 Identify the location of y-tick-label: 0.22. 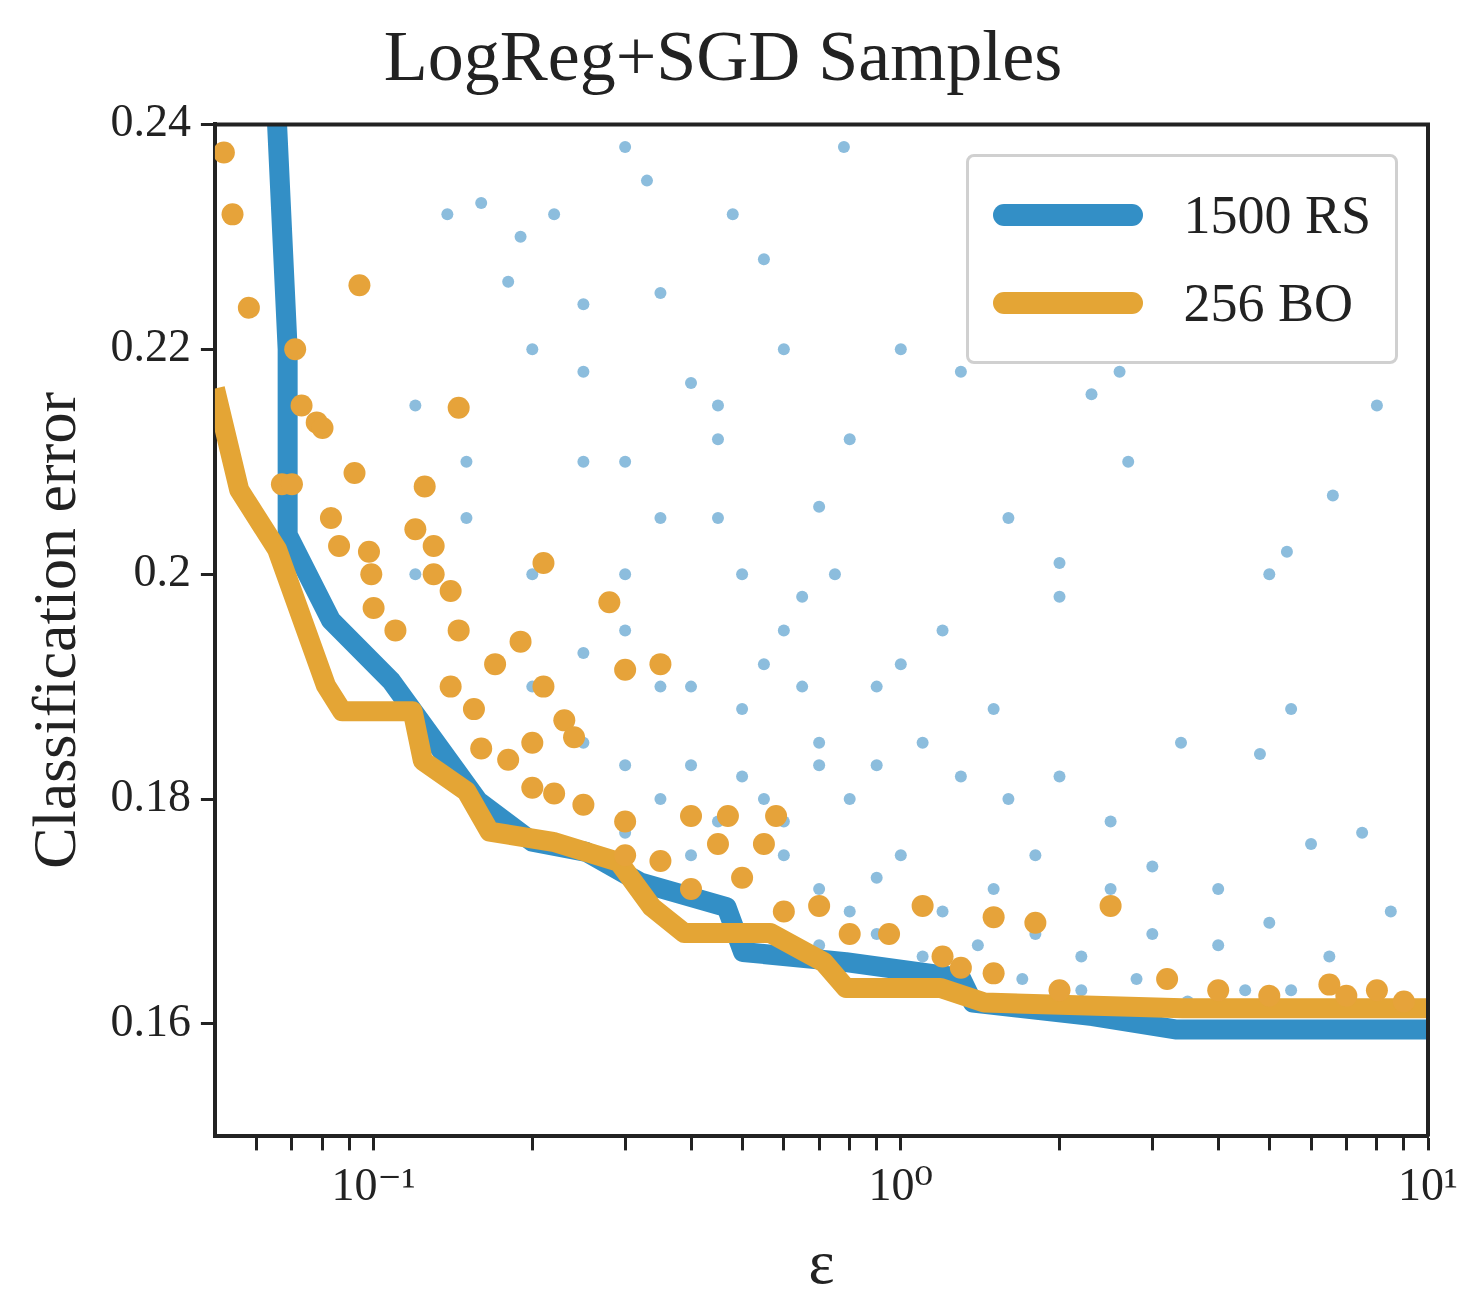
(150, 346).